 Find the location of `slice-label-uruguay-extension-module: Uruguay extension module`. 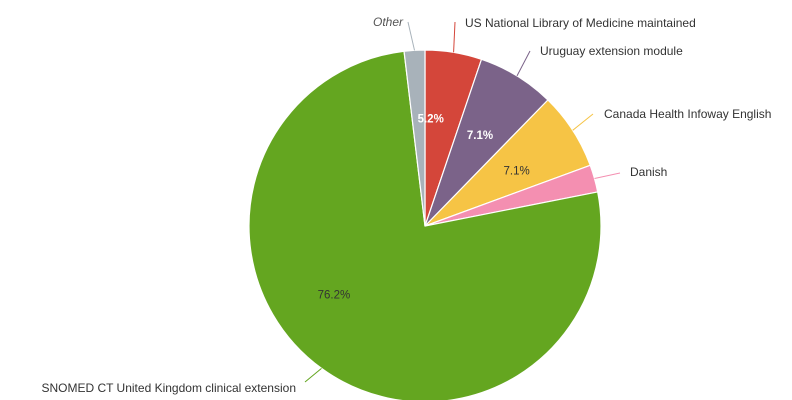

slice-label-uruguay-extension-module: Uruguay extension module is located at coordinates (611, 51).